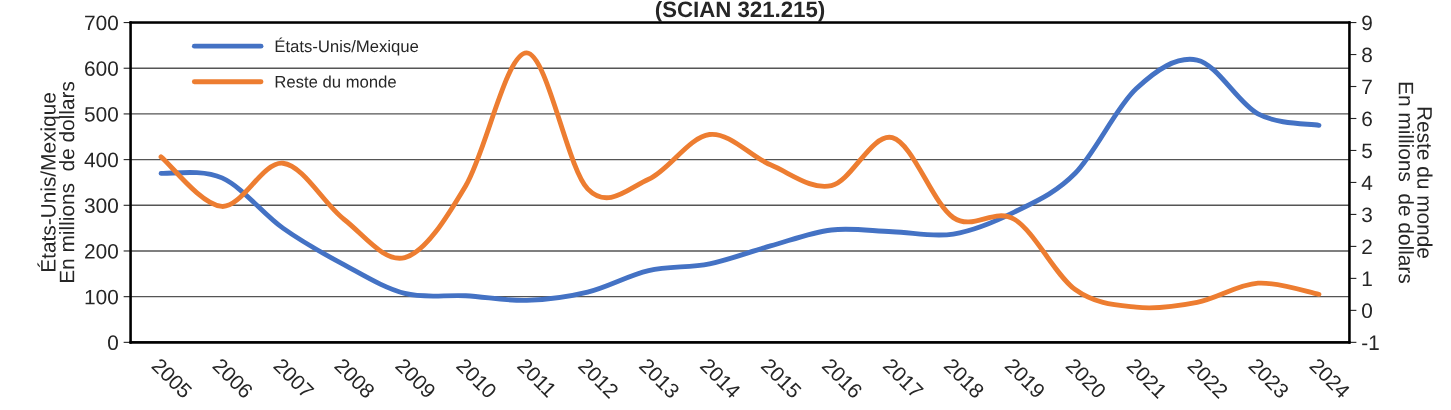 The height and width of the screenshot is (410, 1451). Describe the element at coordinates (101, 251) in the screenshot. I see `y-tick-label: 200` at that location.